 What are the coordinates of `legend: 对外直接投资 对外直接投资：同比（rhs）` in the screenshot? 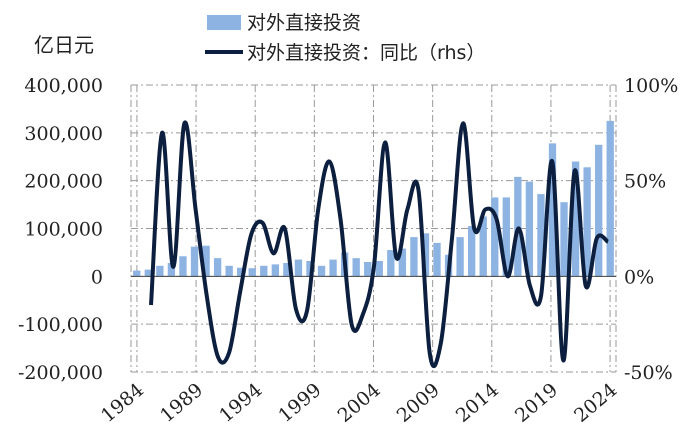 It's located at (345, 38).